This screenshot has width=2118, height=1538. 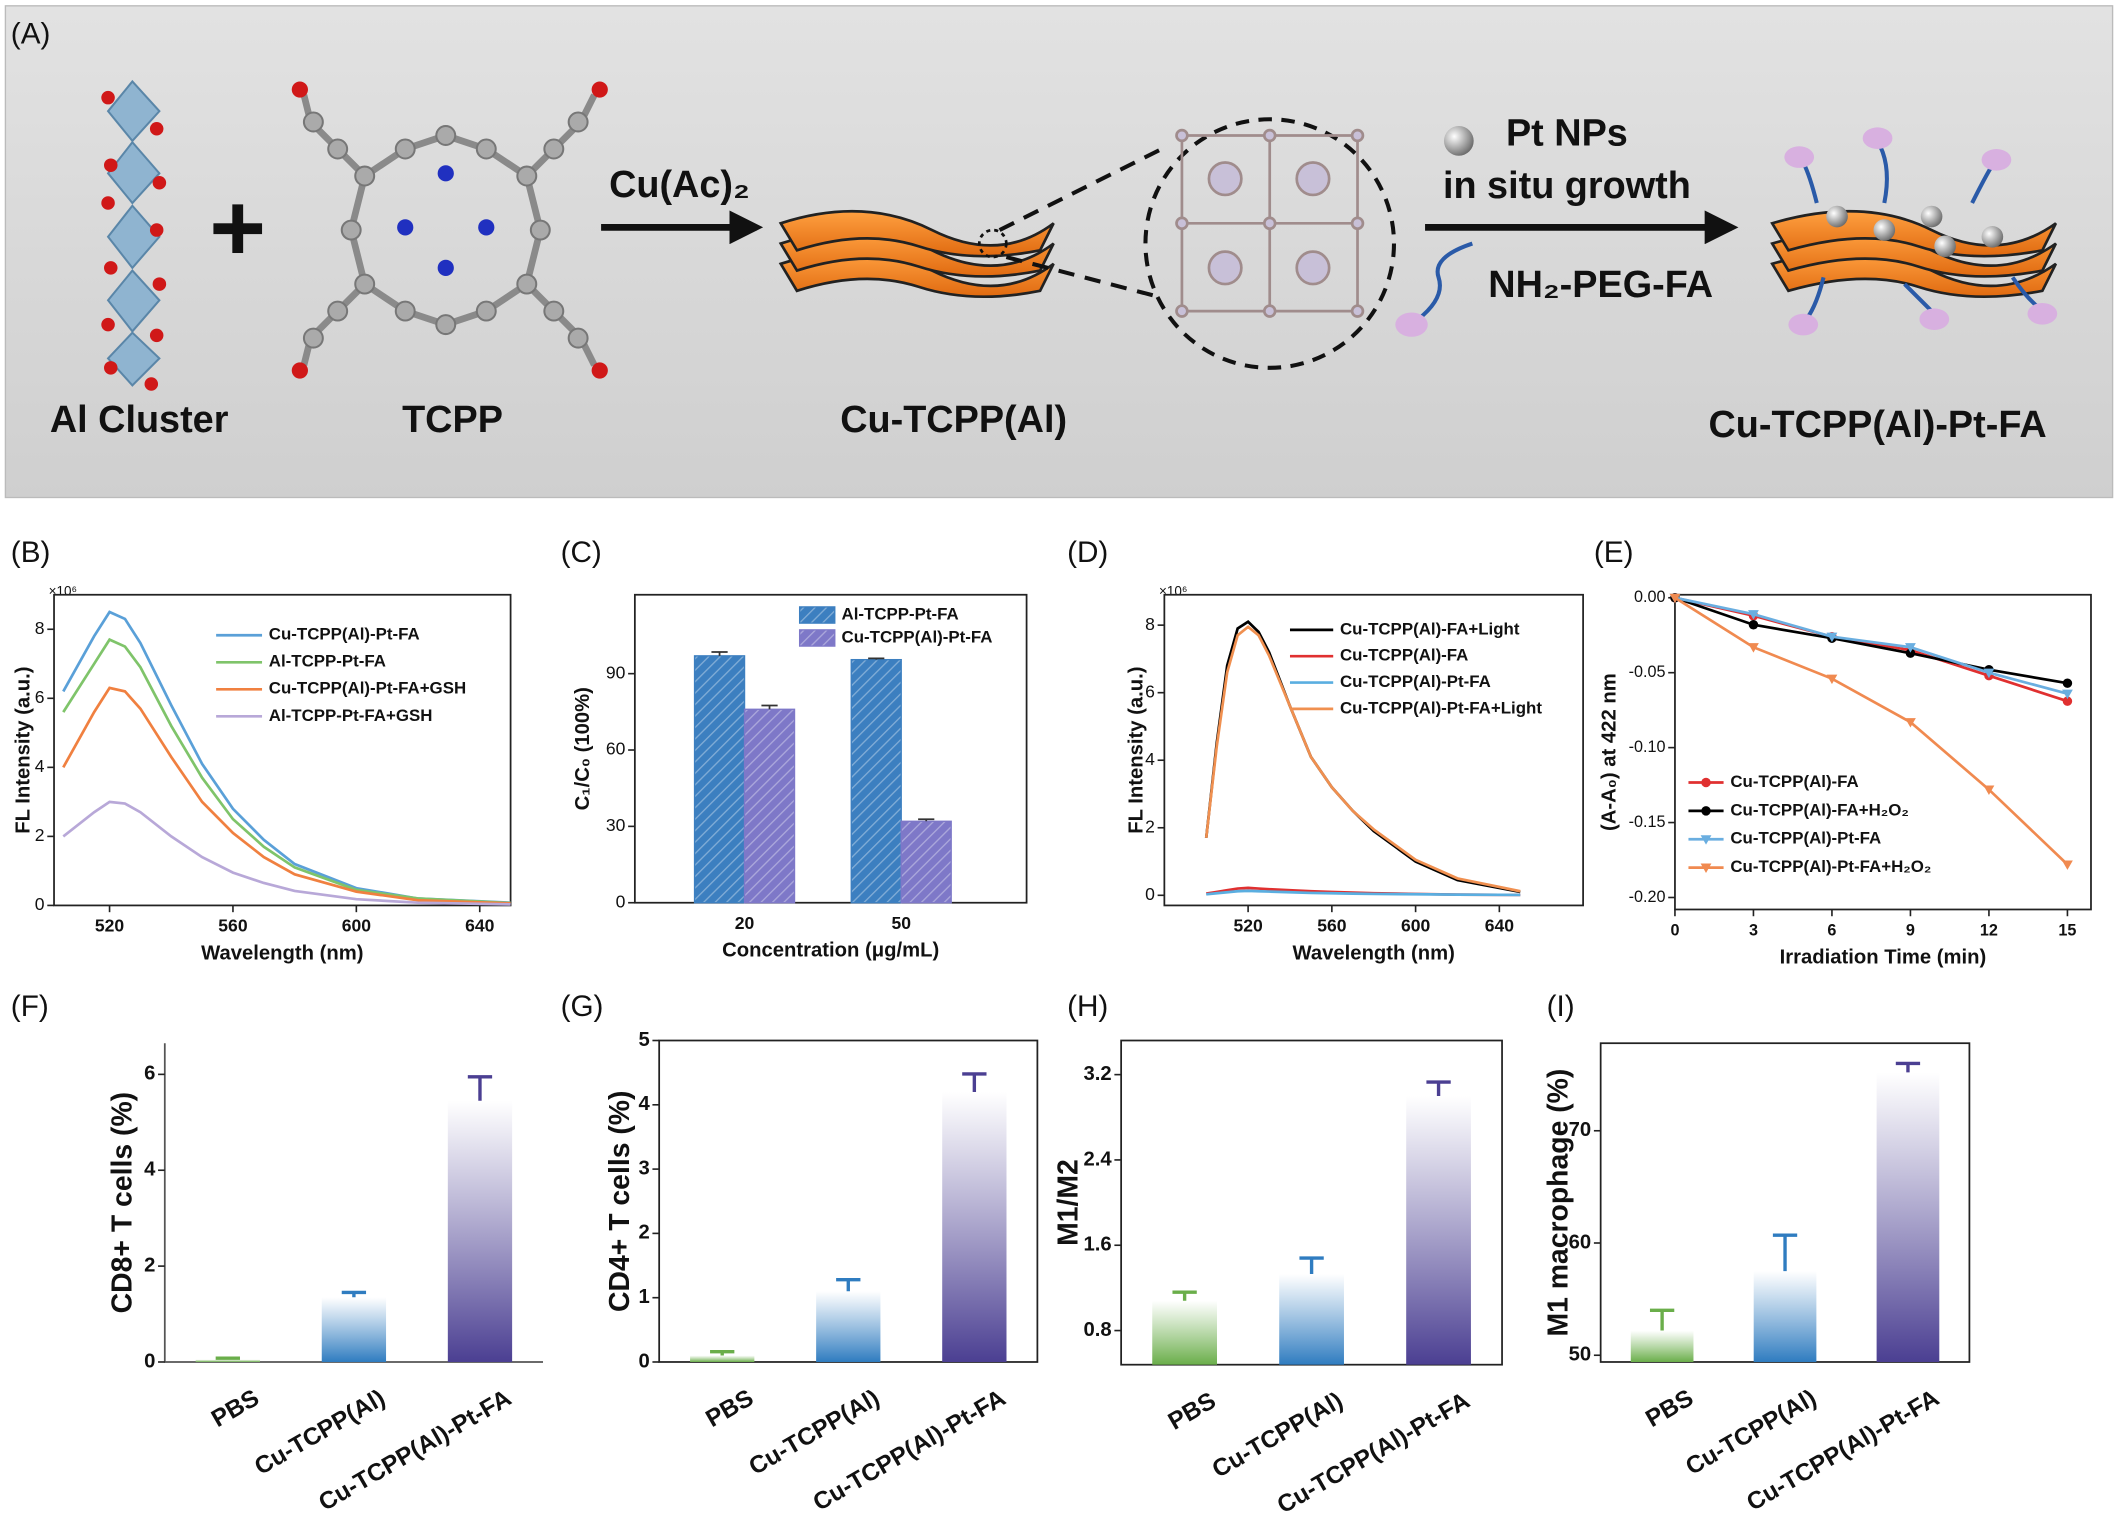 I want to click on y-tick-label: 50, so click(x=1580, y=1355).